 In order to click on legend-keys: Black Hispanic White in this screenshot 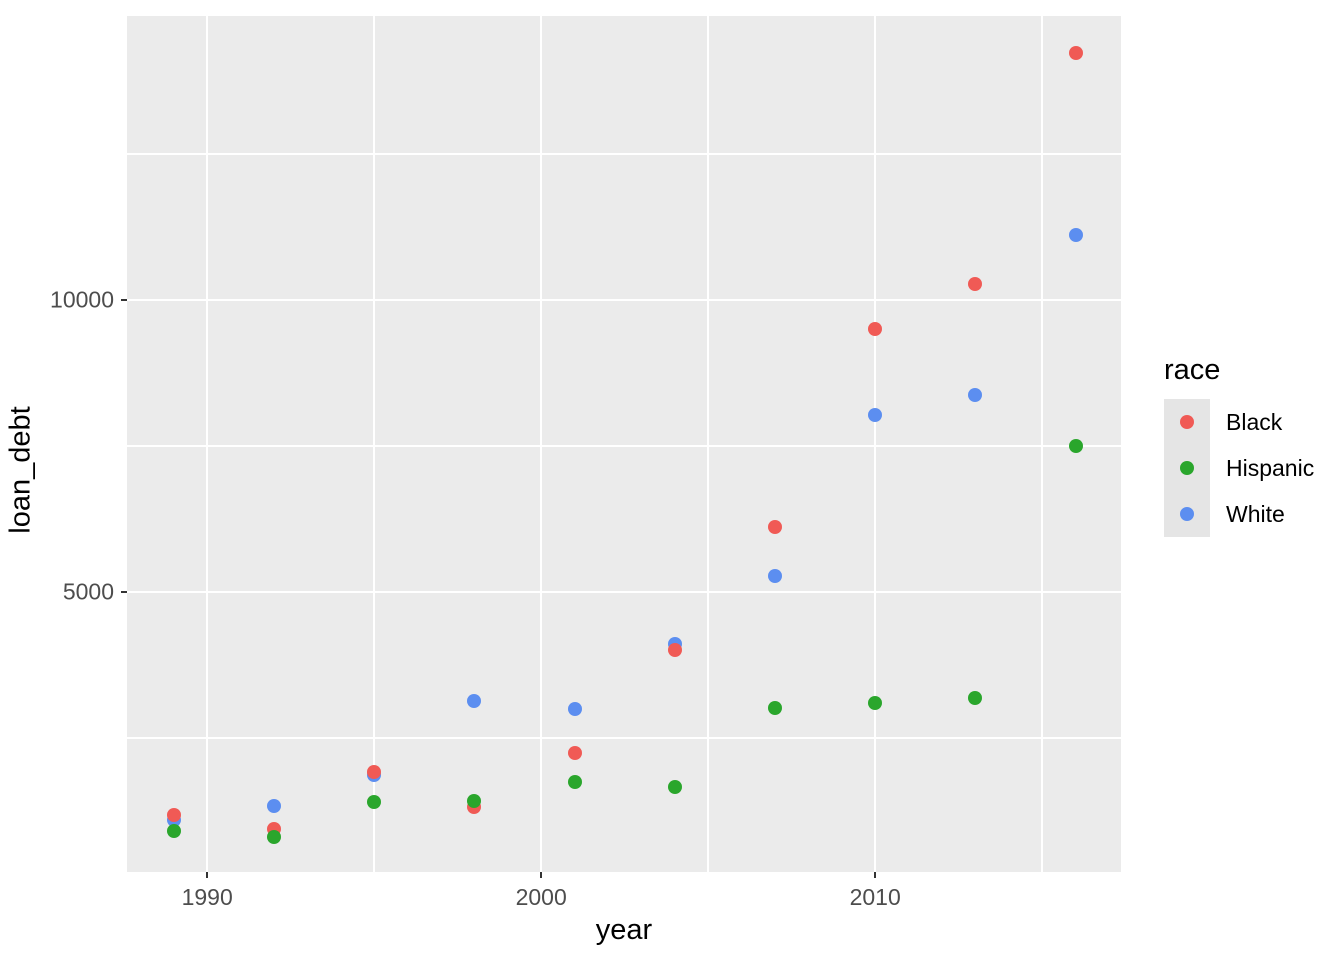, I will do `click(1239, 468)`.